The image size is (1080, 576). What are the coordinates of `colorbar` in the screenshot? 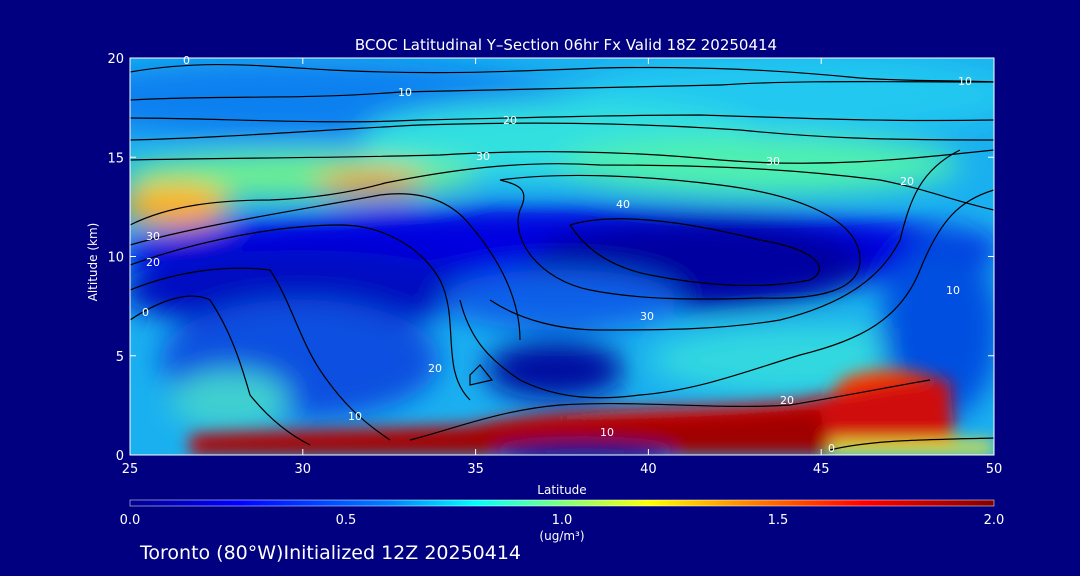 It's located at (562, 503).